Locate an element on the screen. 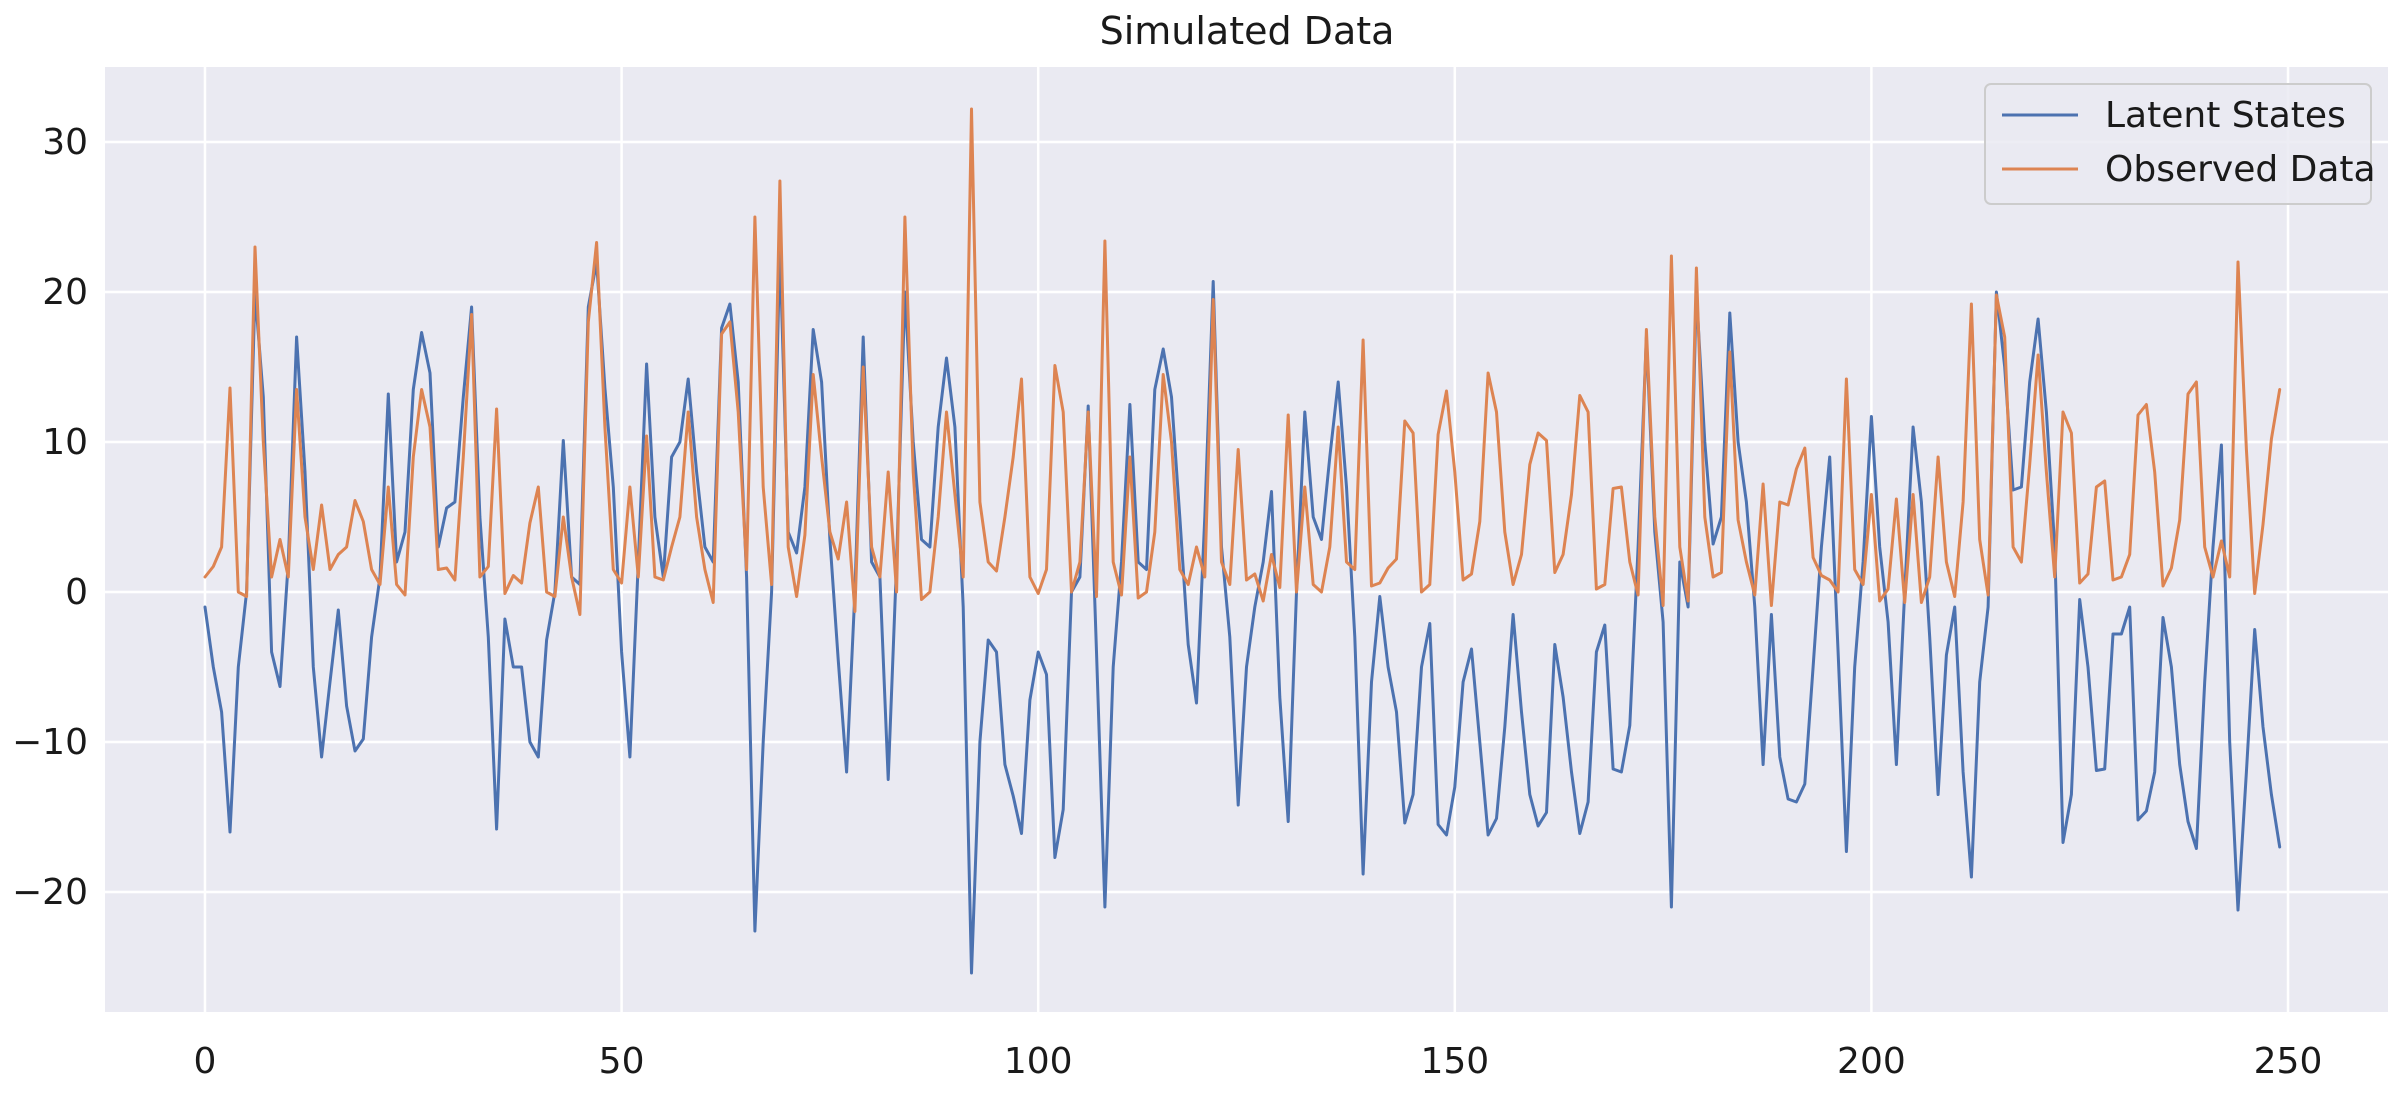 The image size is (2404, 1106). y-tick-label: 30 is located at coordinates (65, 142).